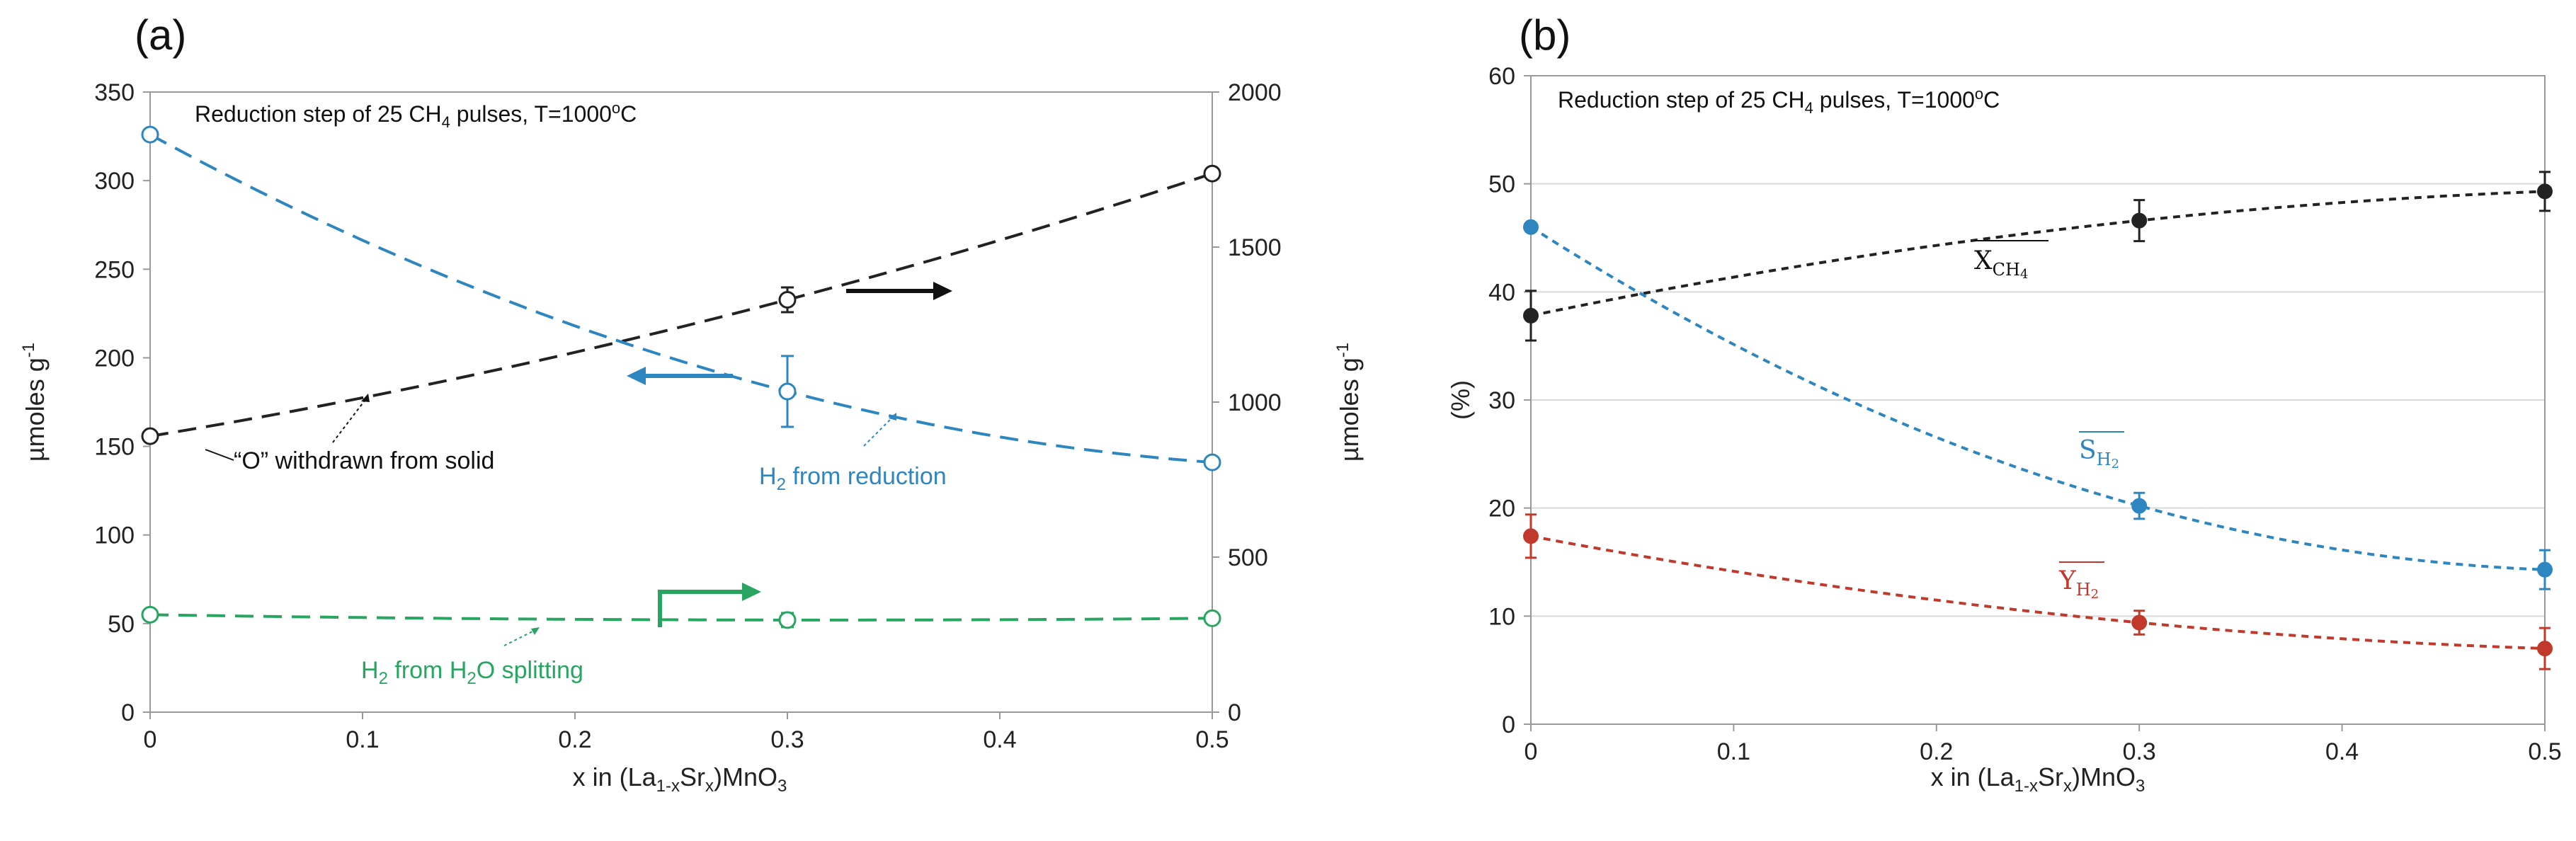 The width and height of the screenshot is (2576, 841). I want to click on annotation-h2-from-h2o-splitting: H2 from H2O splitting, so click(472, 672).